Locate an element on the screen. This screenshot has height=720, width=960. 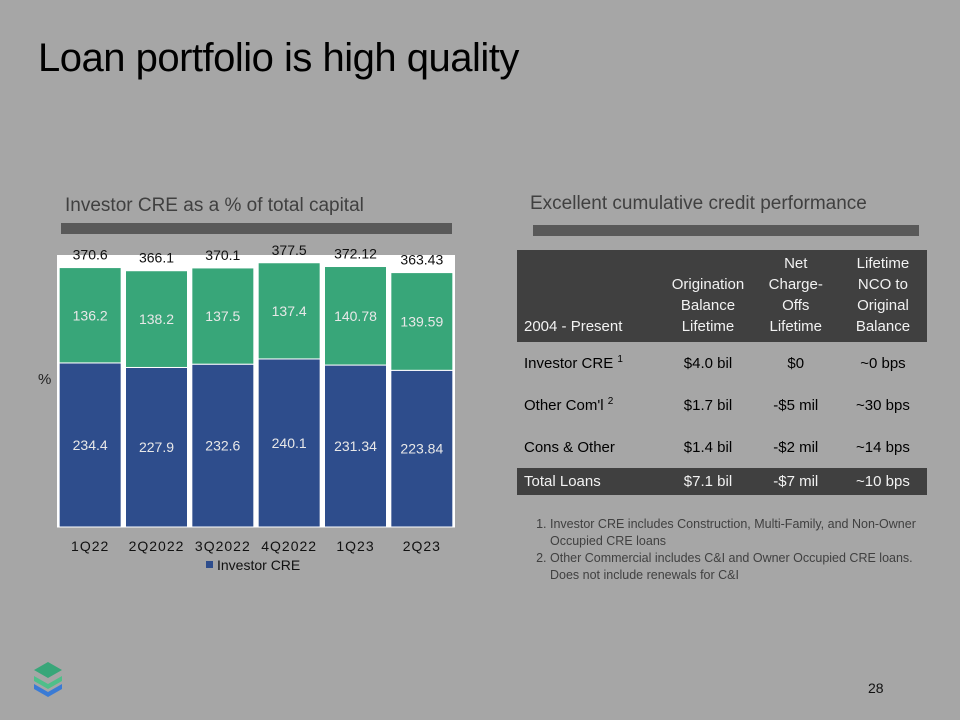
page-number: 28 is located at coordinates (876, 688).